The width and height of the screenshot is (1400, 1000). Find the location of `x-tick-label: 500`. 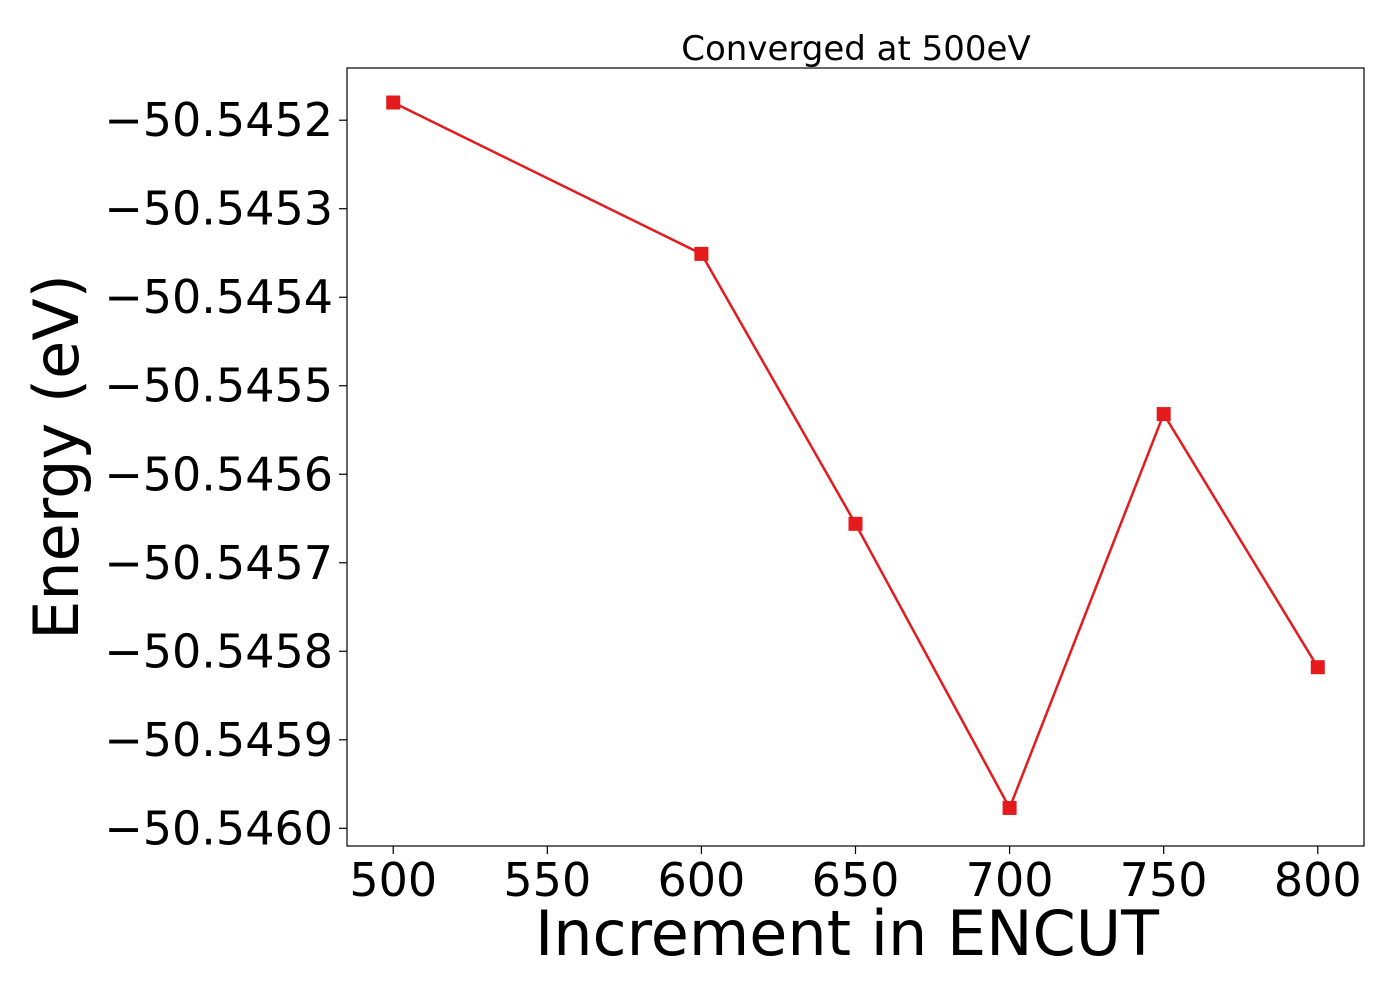

x-tick-label: 500 is located at coordinates (393, 880).